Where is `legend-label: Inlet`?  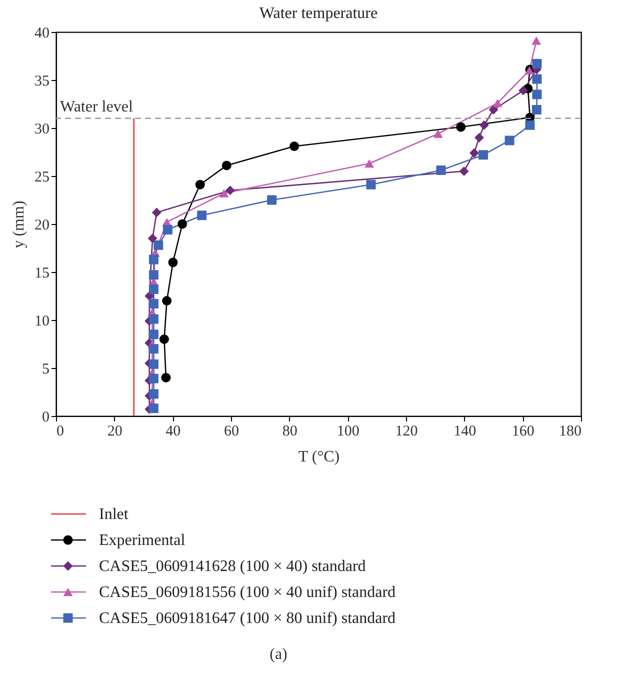 legend-label: Inlet is located at coordinates (114, 514).